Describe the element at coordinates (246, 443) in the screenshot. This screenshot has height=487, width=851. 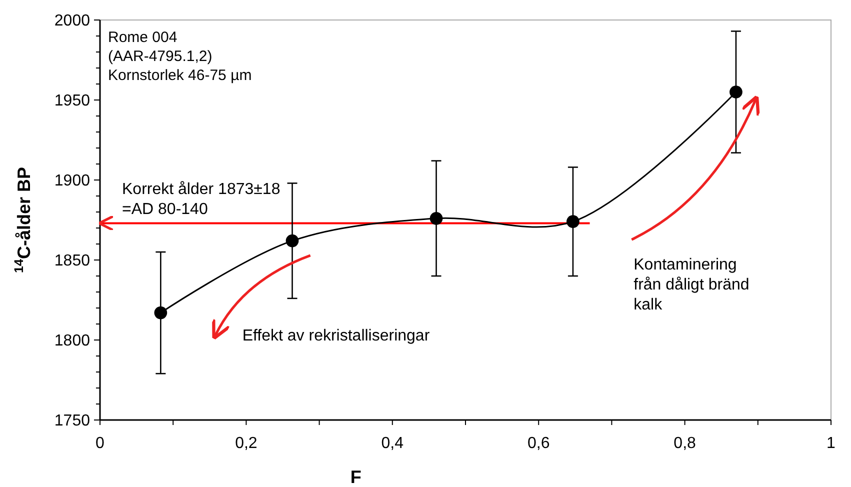
I see `x-tick-label: 0,2` at that location.